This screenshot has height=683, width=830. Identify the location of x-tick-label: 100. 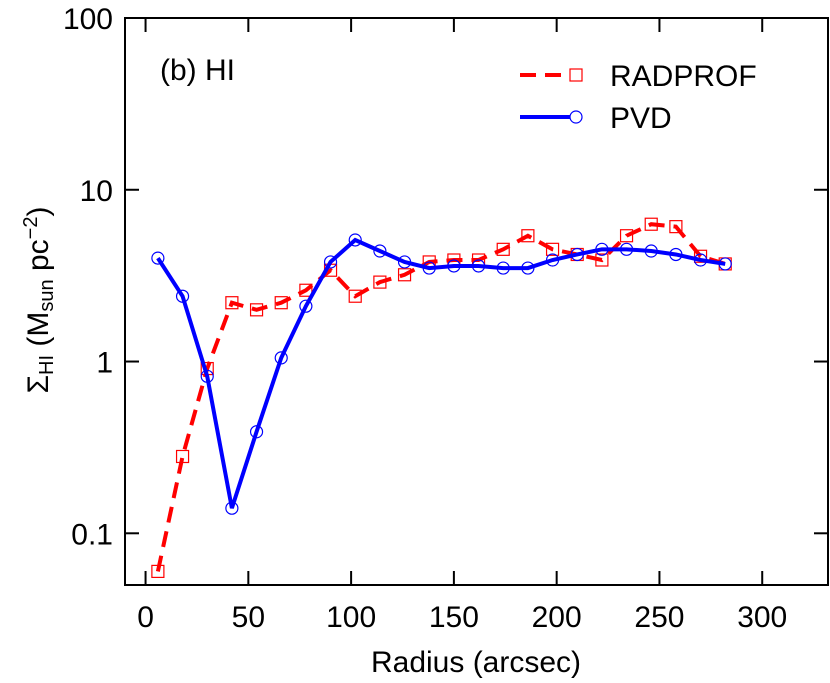
(351, 617).